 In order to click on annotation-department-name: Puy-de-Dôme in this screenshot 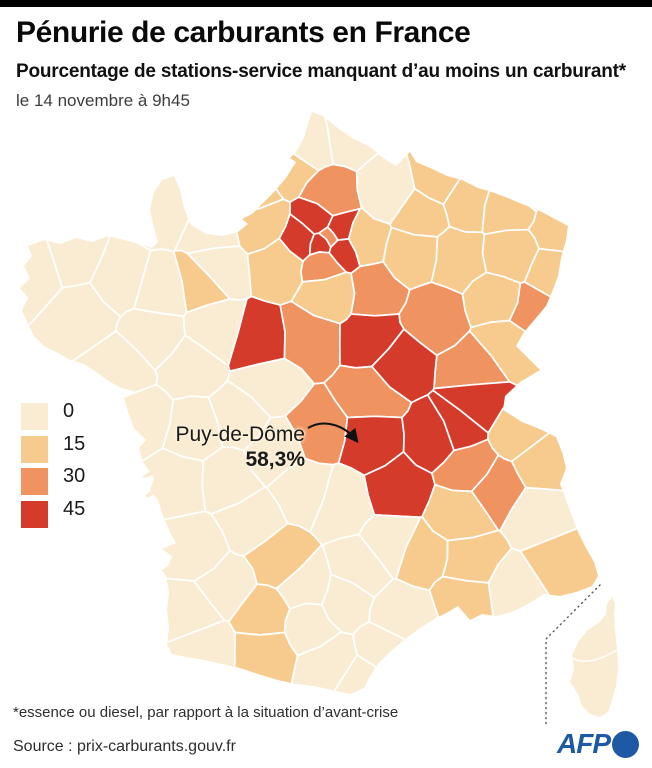, I will do `click(240, 434)`.